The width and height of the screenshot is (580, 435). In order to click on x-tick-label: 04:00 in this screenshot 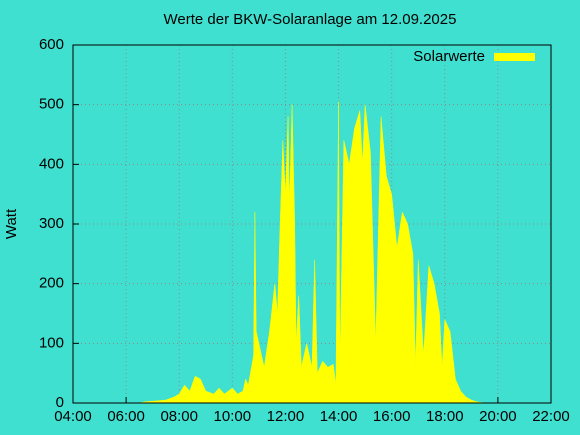, I will do `click(73, 416)`.